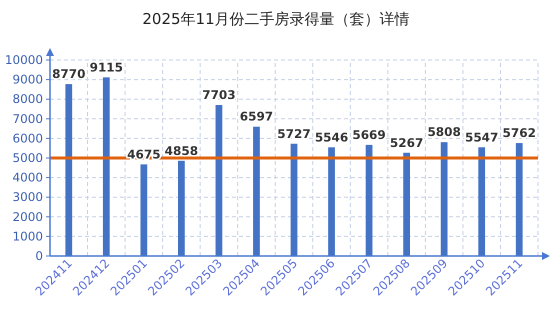 The image size is (552, 322). I want to click on y-tick-label: 3000, so click(27, 197).